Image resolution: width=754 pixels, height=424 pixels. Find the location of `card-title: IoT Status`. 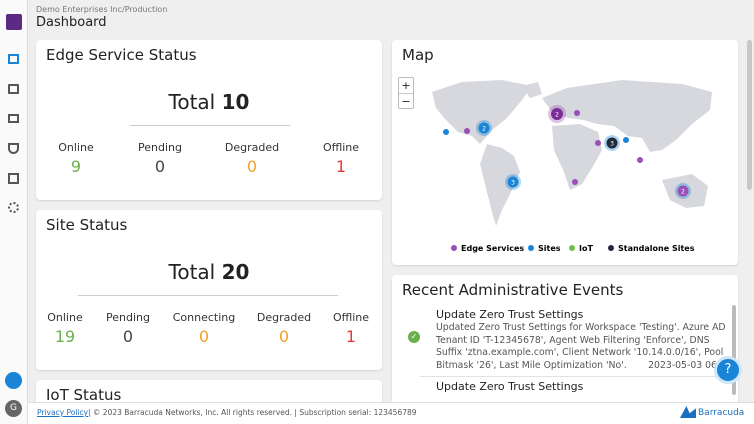

card-title: IoT Status is located at coordinates (84, 394).